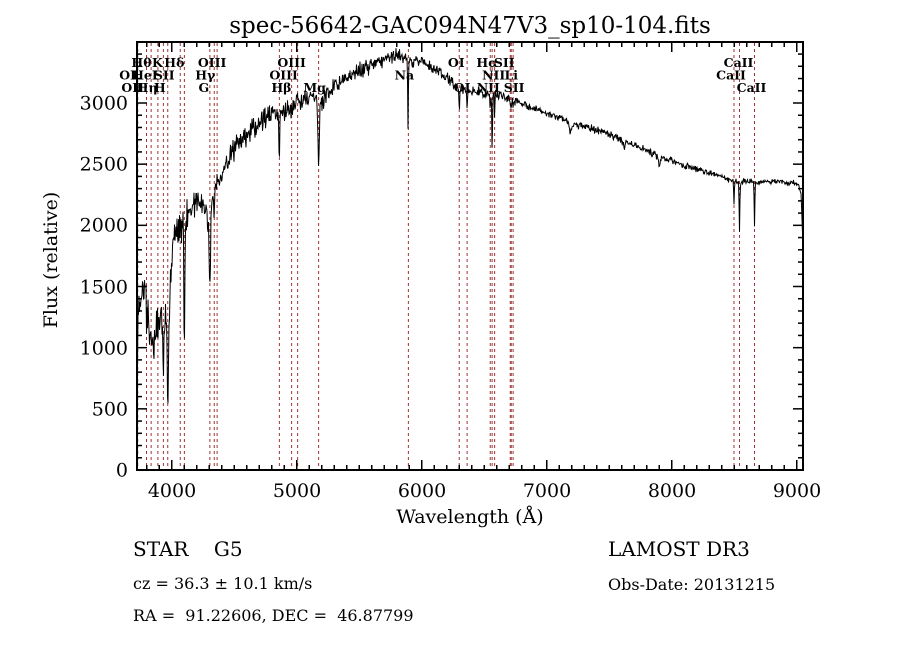 Image resolution: width=900 pixels, height=649 pixels. What do you see at coordinates (104, 288) in the screenshot?
I see `y-tick-label: 1500` at bounding box center [104, 288].